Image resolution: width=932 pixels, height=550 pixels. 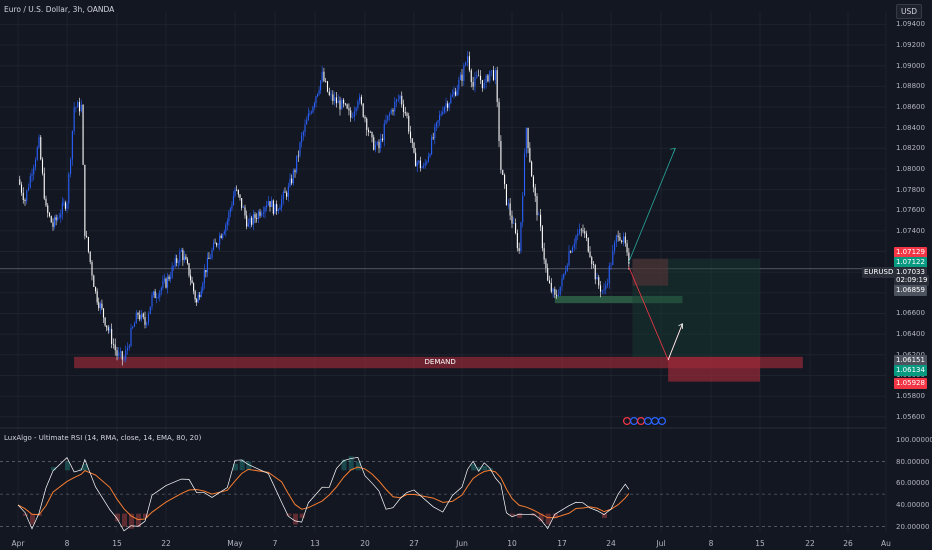 I want to click on x-tick-label: 17, so click(x=562, y=543).